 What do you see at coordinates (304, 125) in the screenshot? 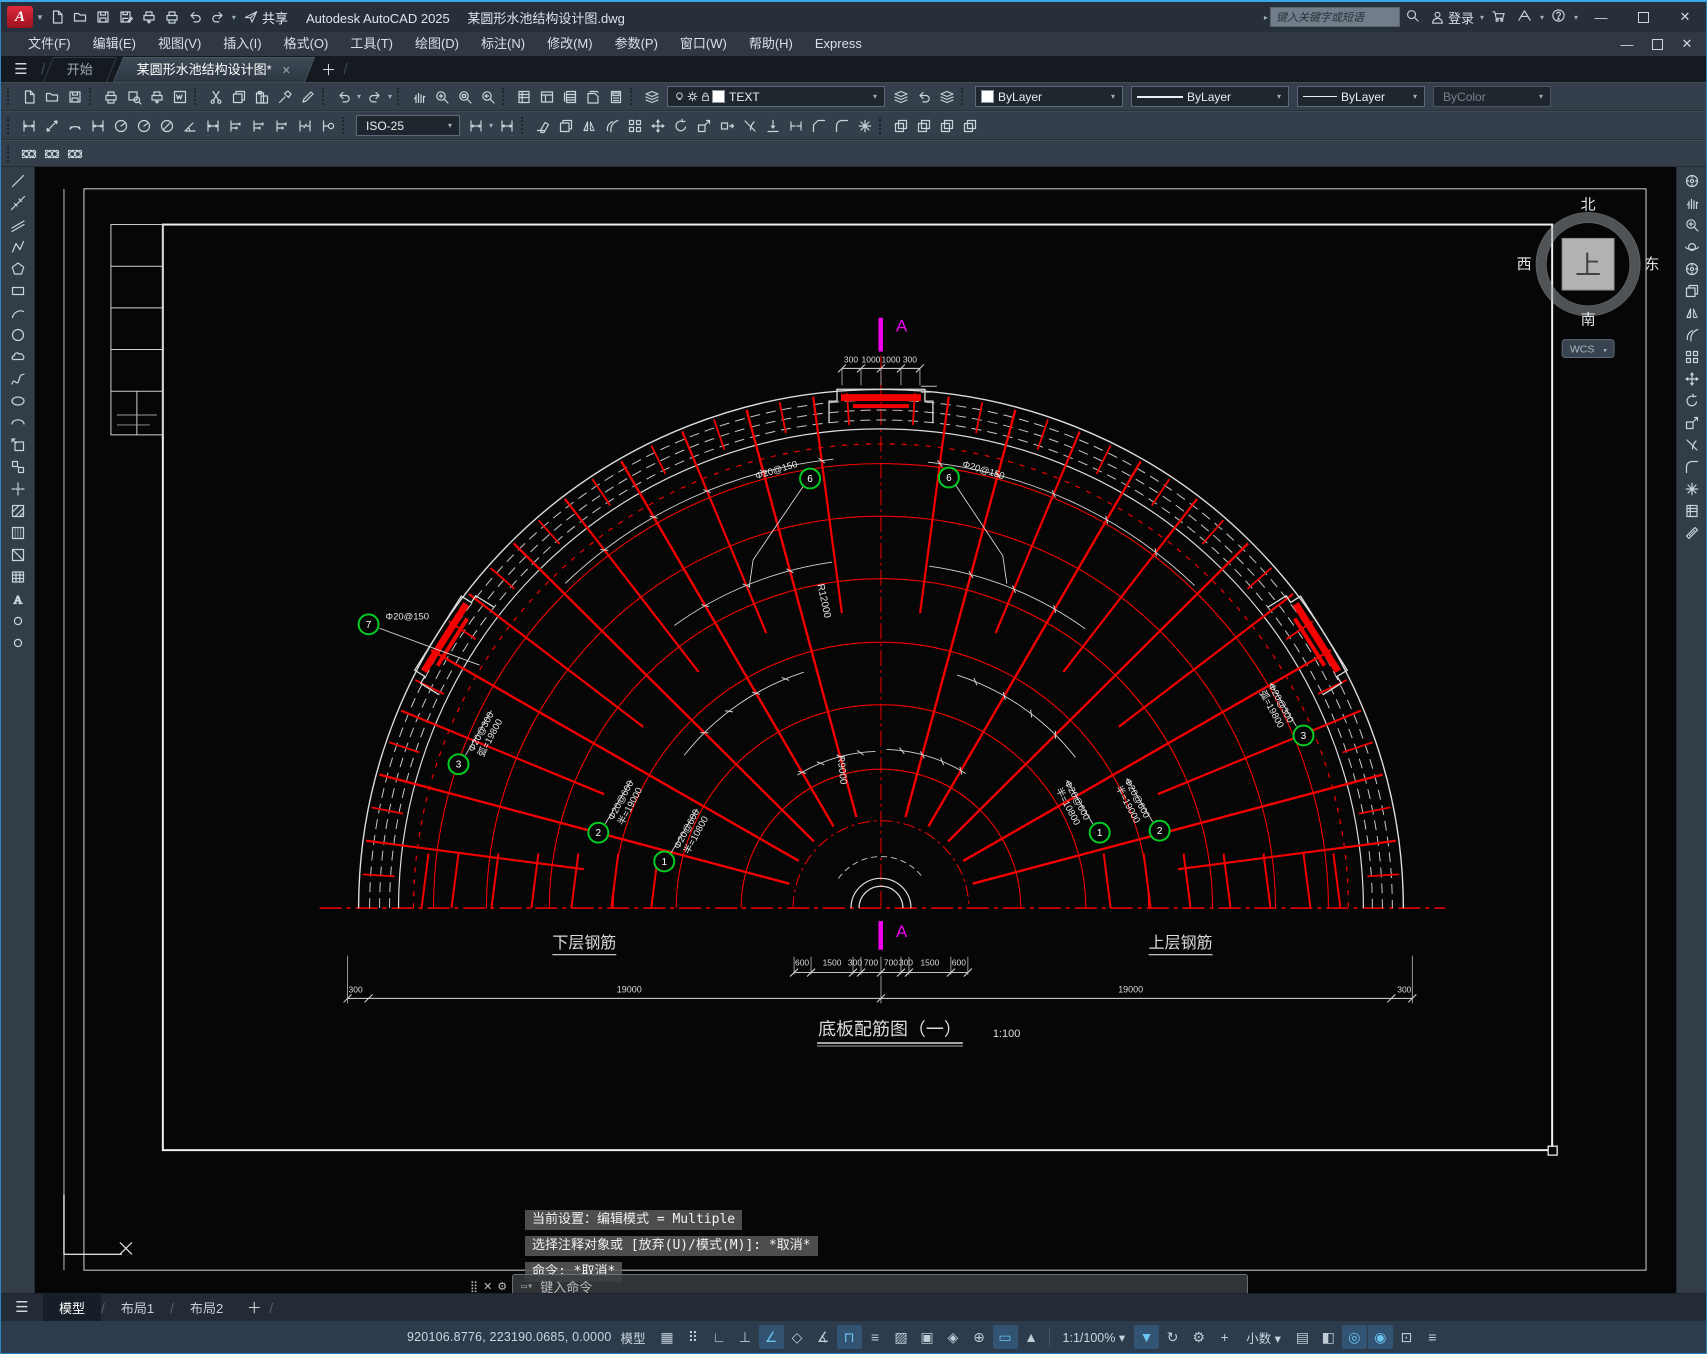
I see `dimension-break-icon` at bounding box center [304, 125].